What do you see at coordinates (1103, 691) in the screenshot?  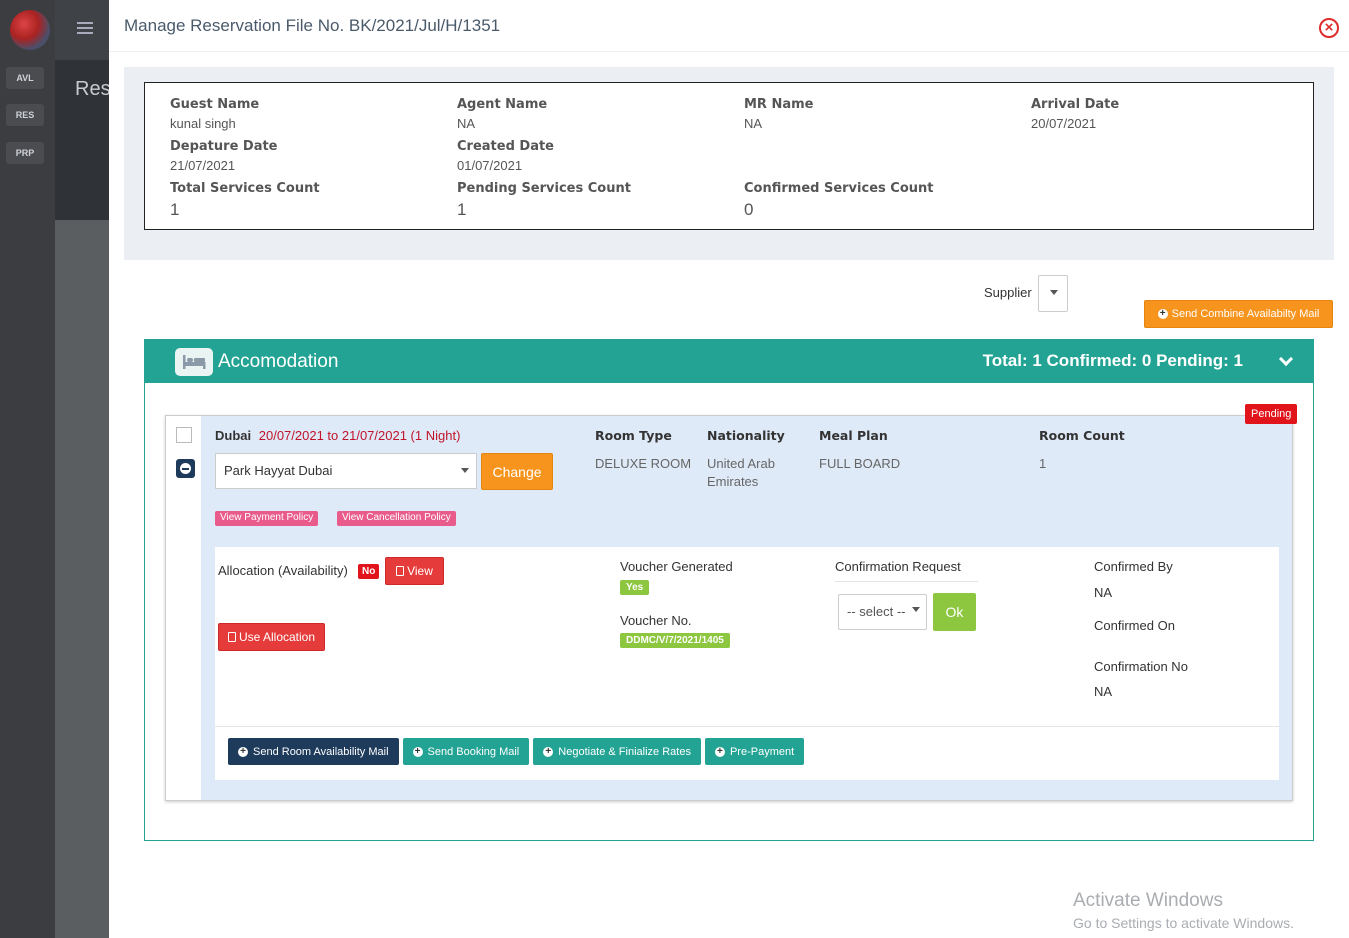 I see `confirmation-no-value: NA` at bounding box center [1103, 691].